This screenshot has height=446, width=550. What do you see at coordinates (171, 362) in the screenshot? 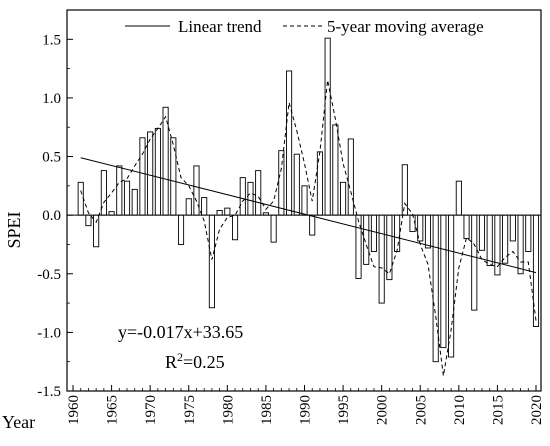
I see `r-squared-letter: R` at bounding box center [171, 362].